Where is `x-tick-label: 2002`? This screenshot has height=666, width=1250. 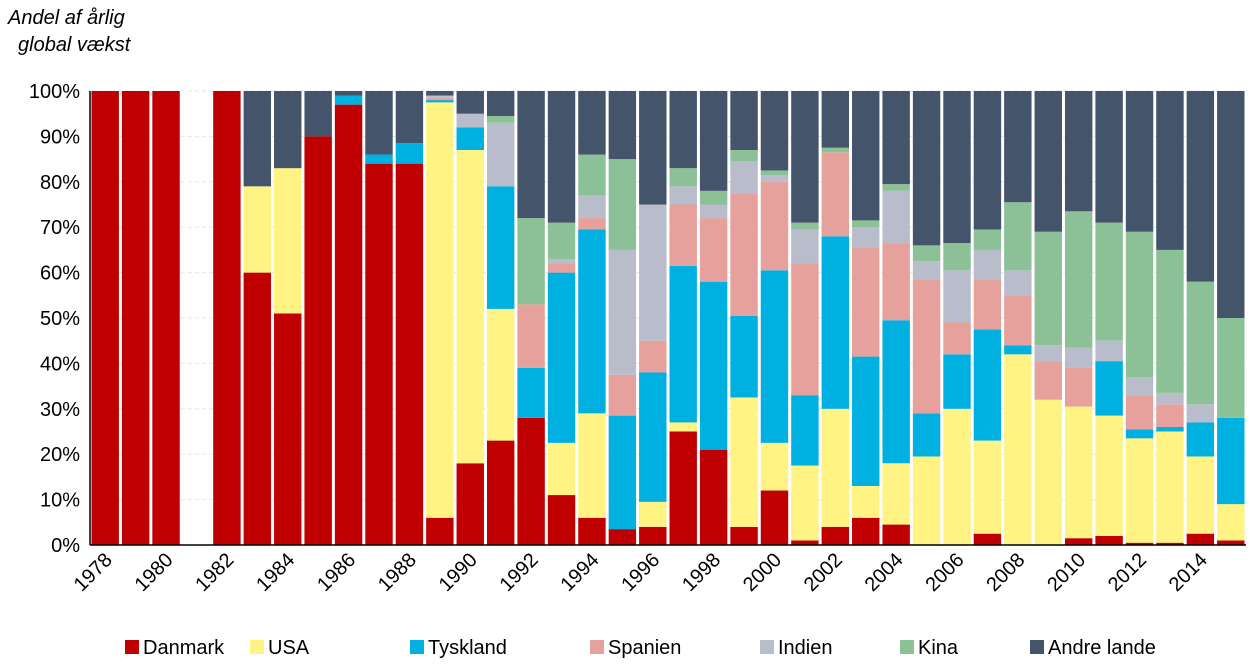
x-tick-label: 2002 is located at coordinates (823, 572).